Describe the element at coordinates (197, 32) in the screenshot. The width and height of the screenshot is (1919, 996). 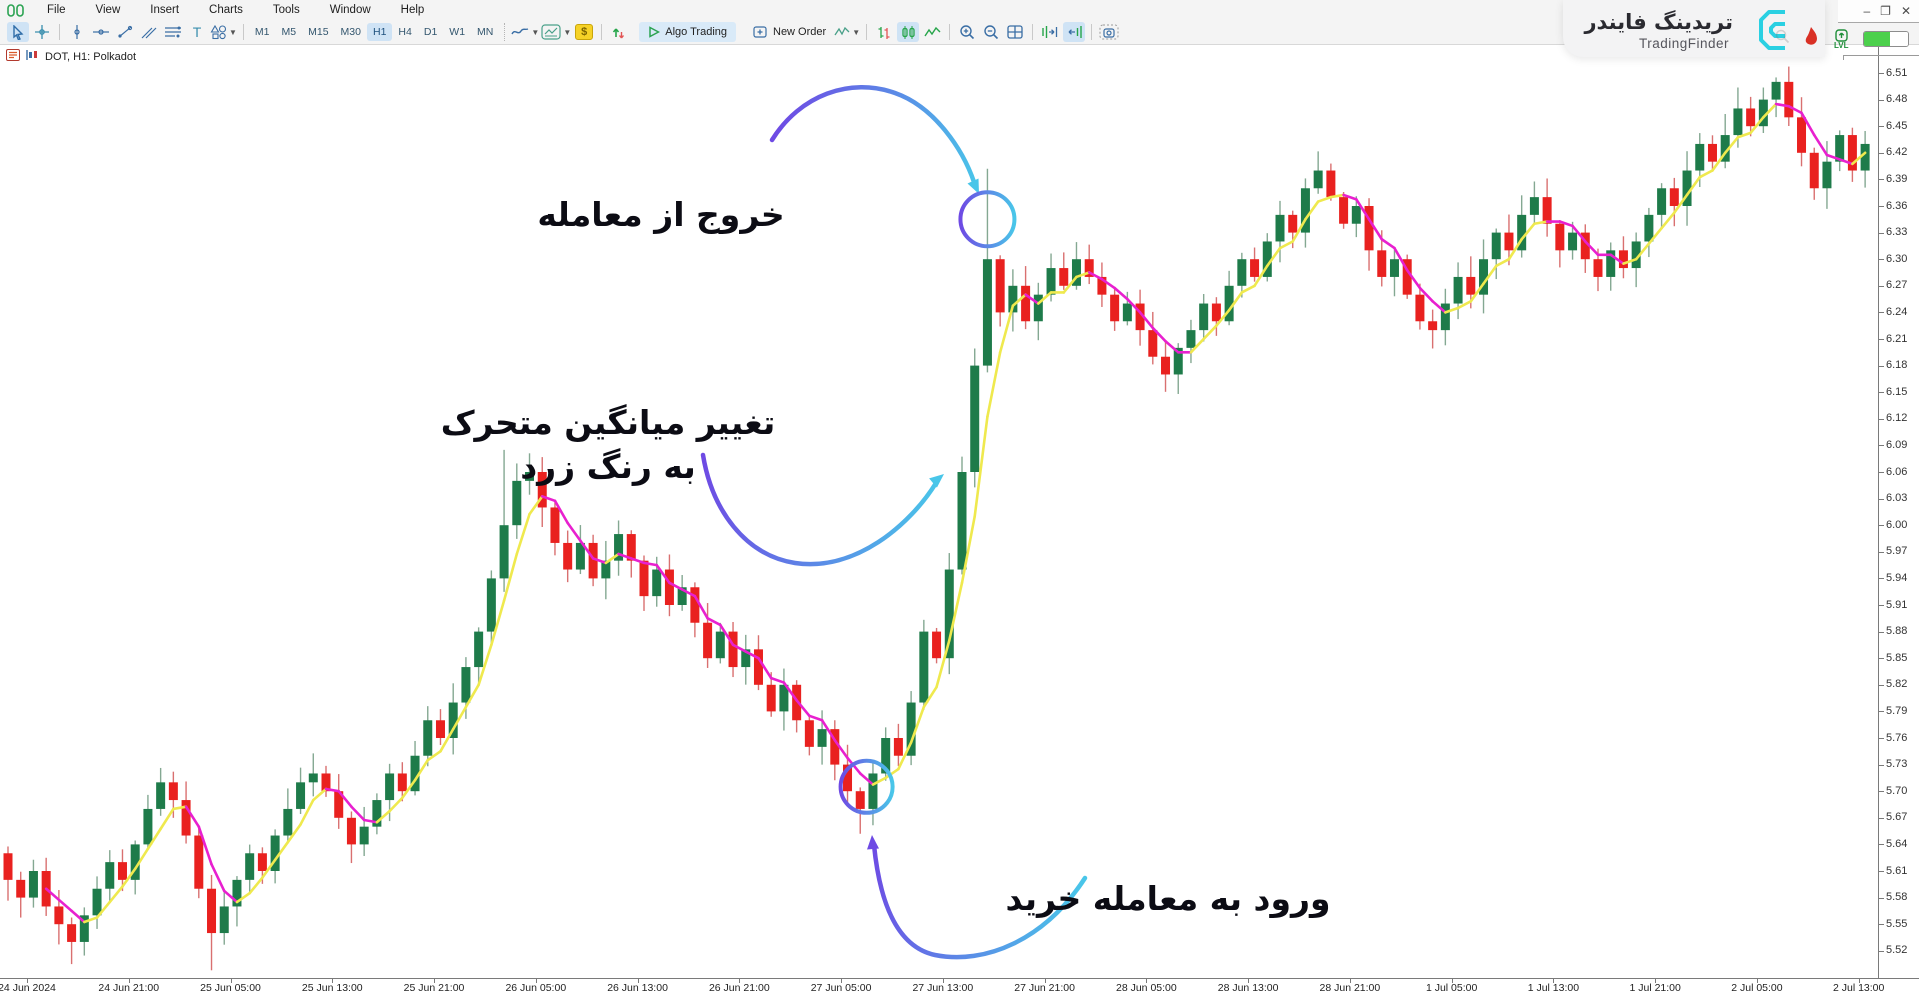
I see `text-tool-icon: T` at that location.